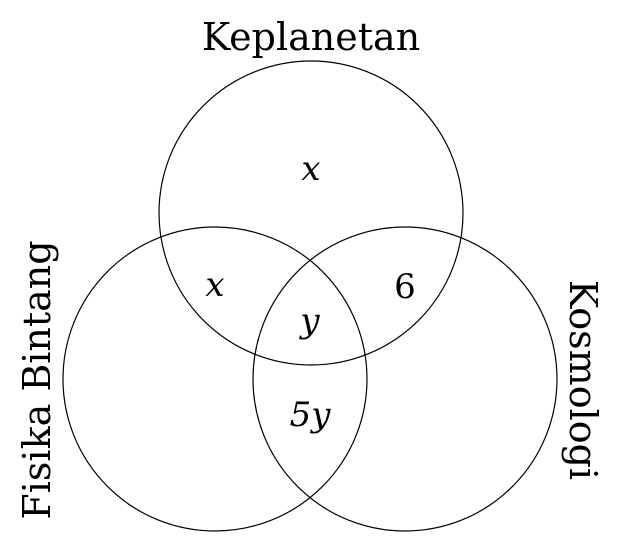  I want to click on region-label-keplanetan-only: x, so click(310, 169).